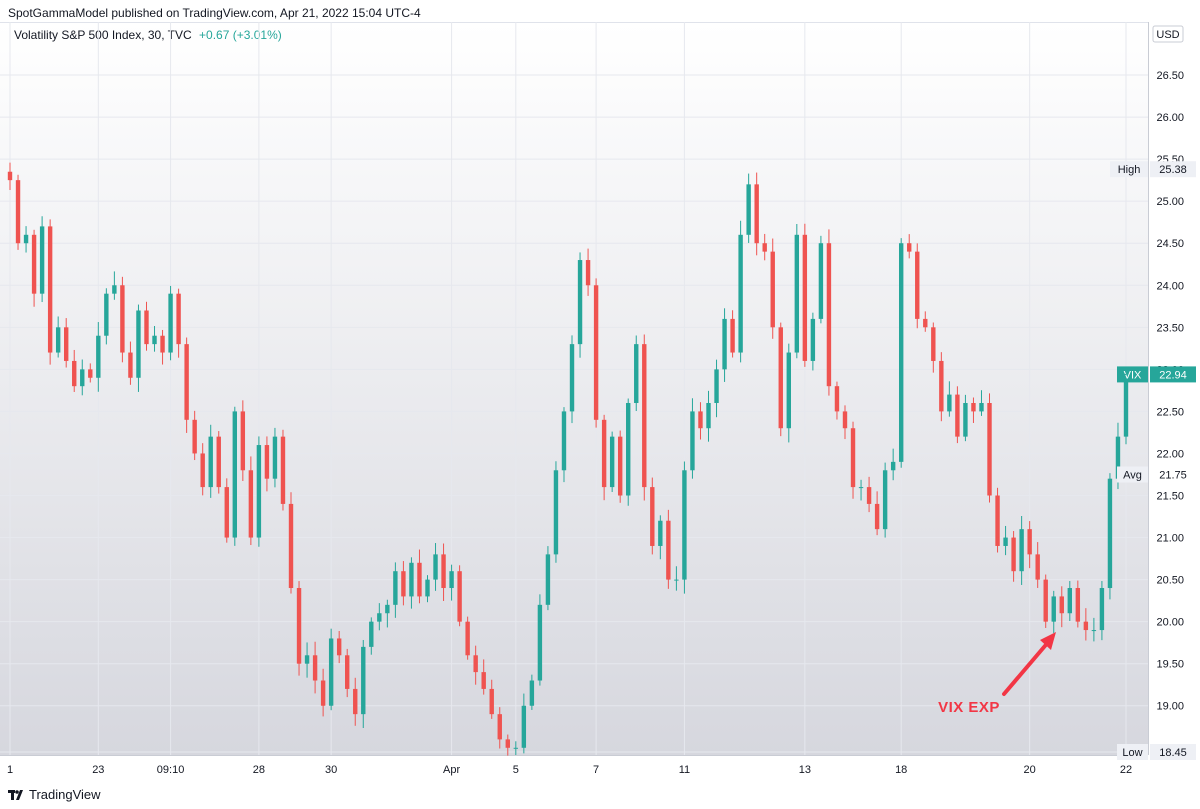 The height and width of the screenshot is (809, 1200). I want to click on price-axis, so click(1174, 388).